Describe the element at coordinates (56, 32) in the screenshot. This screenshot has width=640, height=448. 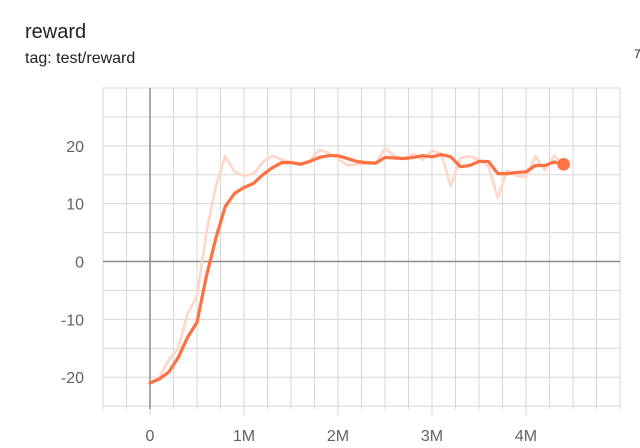
I see `card-title: reward` at that location.